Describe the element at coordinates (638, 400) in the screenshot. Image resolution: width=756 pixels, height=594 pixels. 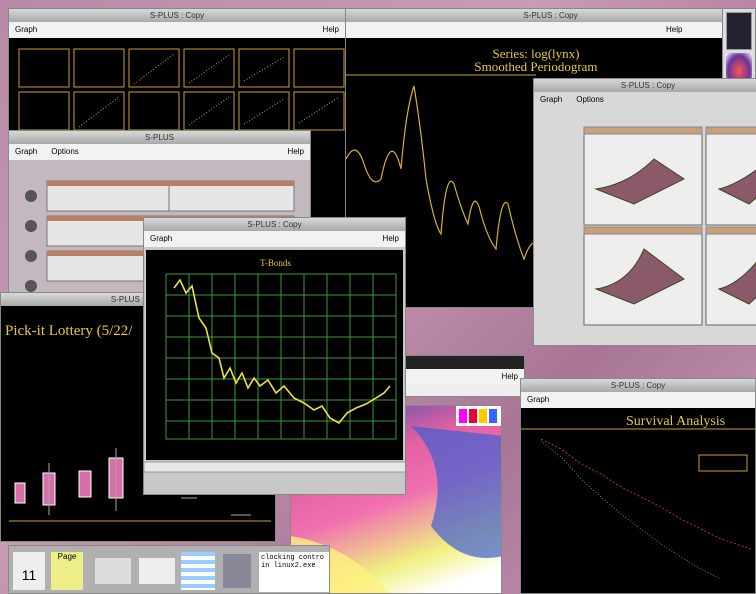
I see `menu-bar: Graph` at that location.